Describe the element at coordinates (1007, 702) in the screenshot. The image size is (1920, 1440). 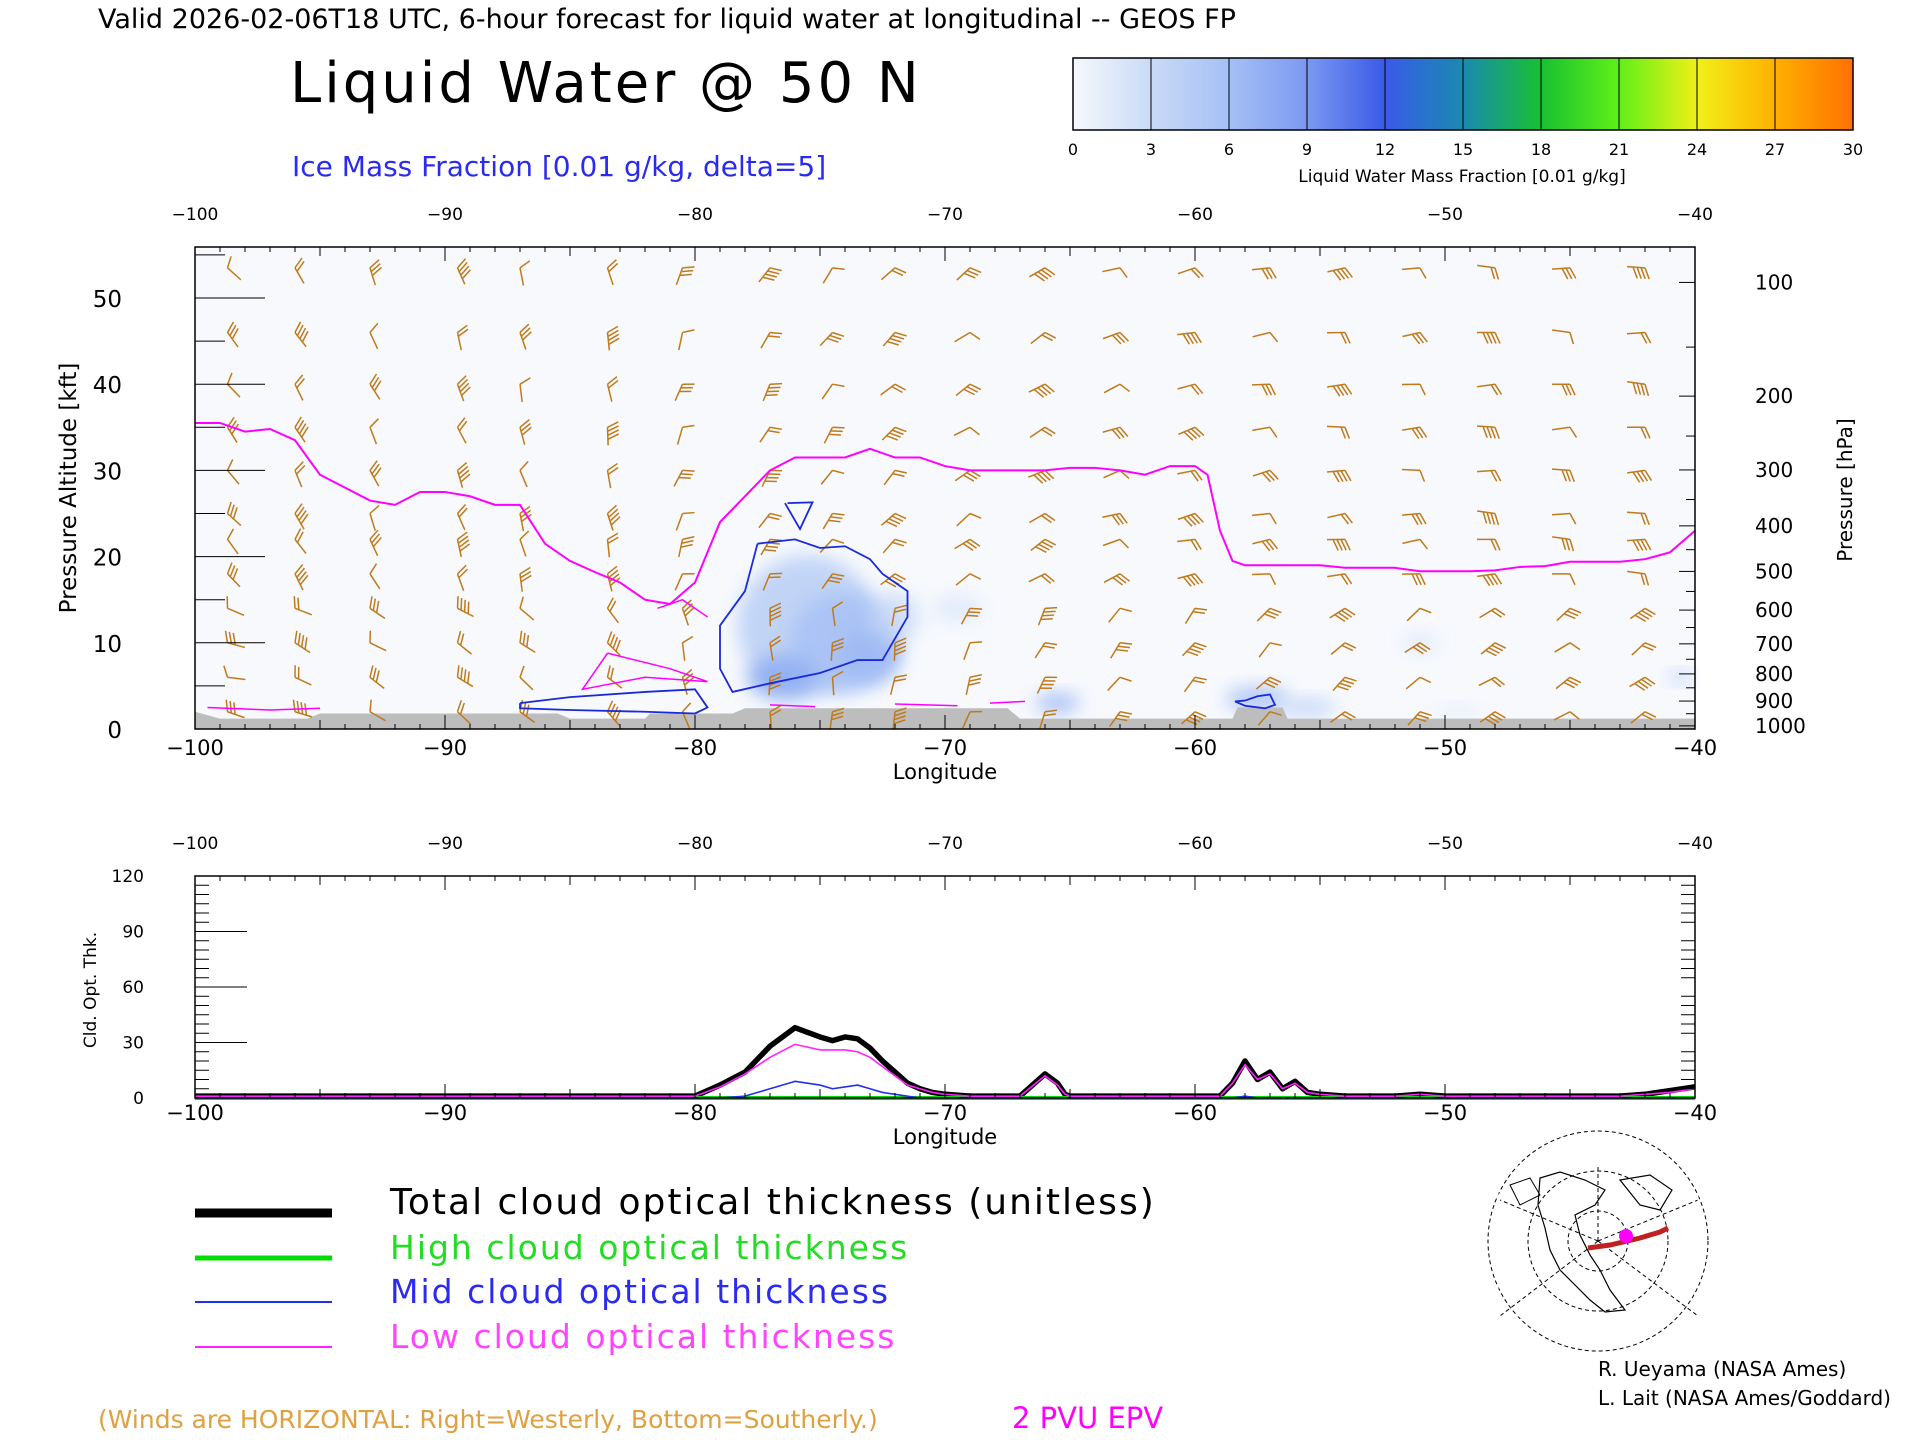
I see `epv-minor-contour` at that location.